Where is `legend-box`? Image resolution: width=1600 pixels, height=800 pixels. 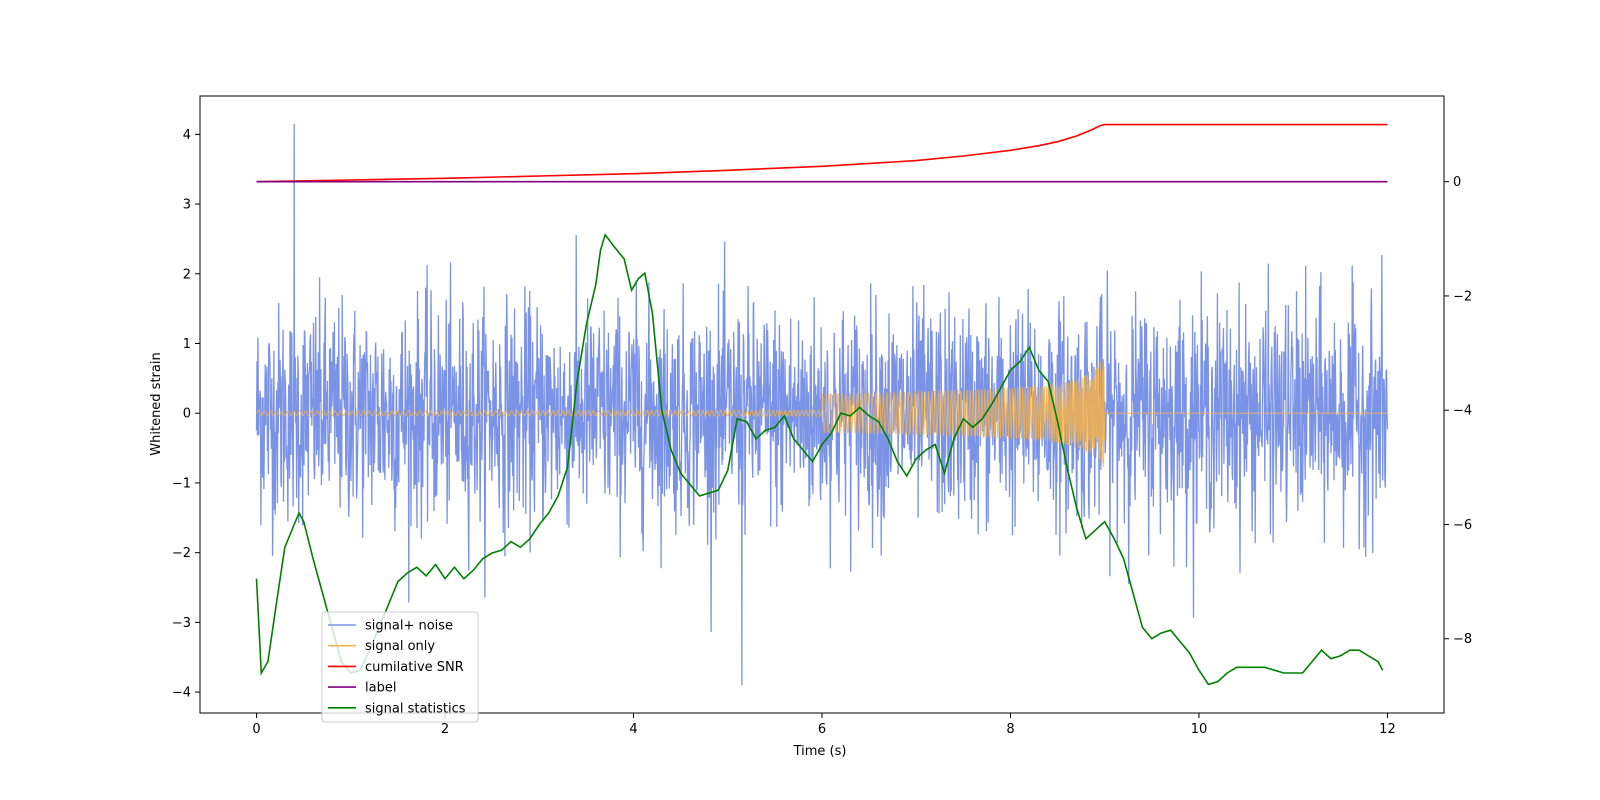 legend-box is located at coordinates (400, 667).